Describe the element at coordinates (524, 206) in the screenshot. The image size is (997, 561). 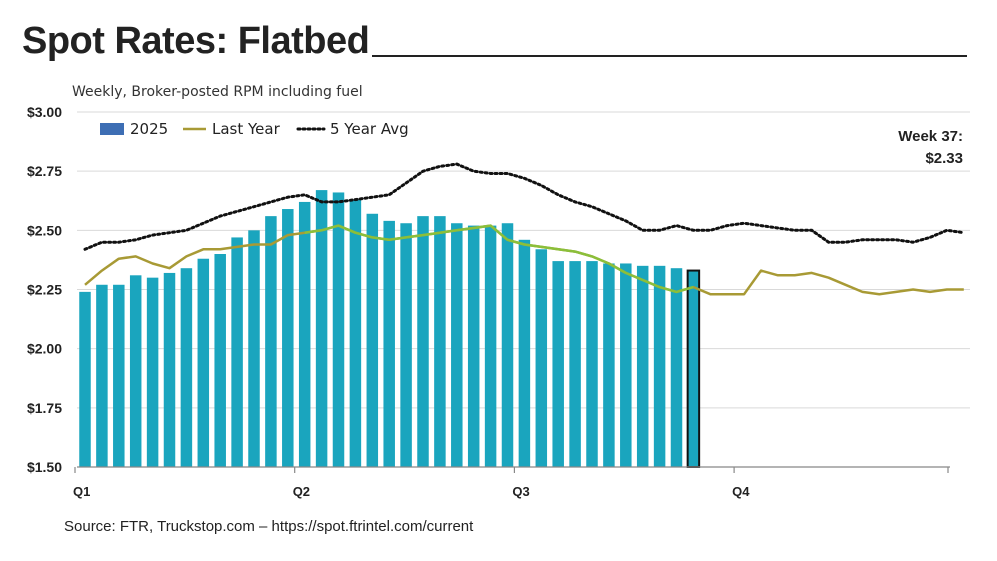
I see `five-year-avg-line` at that location.